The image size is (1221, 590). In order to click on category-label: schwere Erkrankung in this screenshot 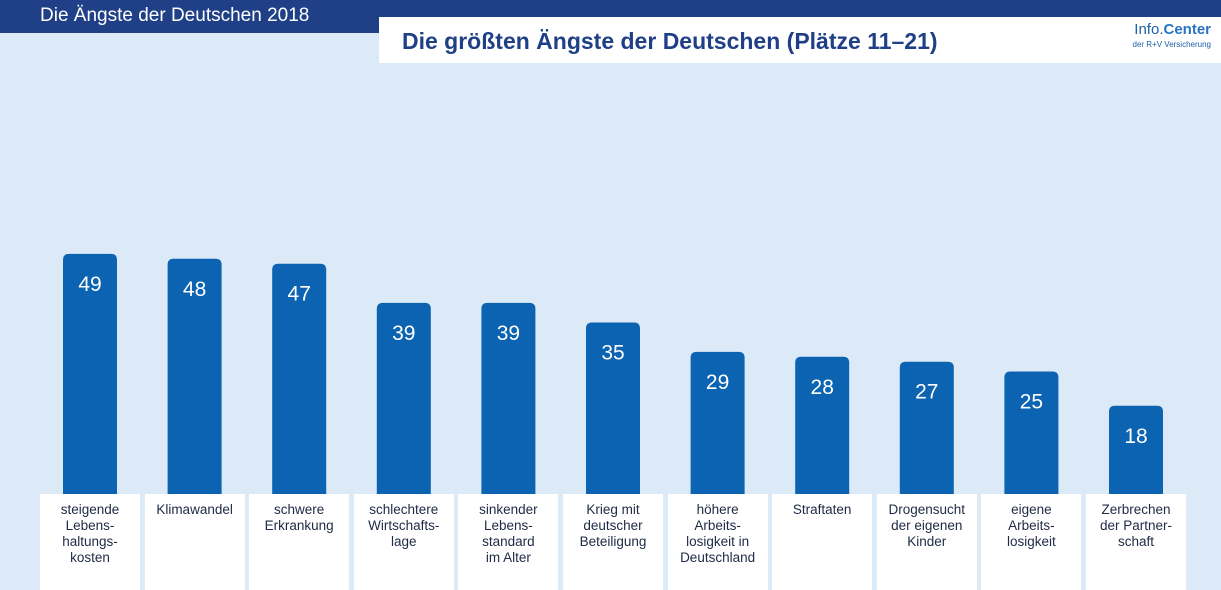, I will do `click(299, 517)`.